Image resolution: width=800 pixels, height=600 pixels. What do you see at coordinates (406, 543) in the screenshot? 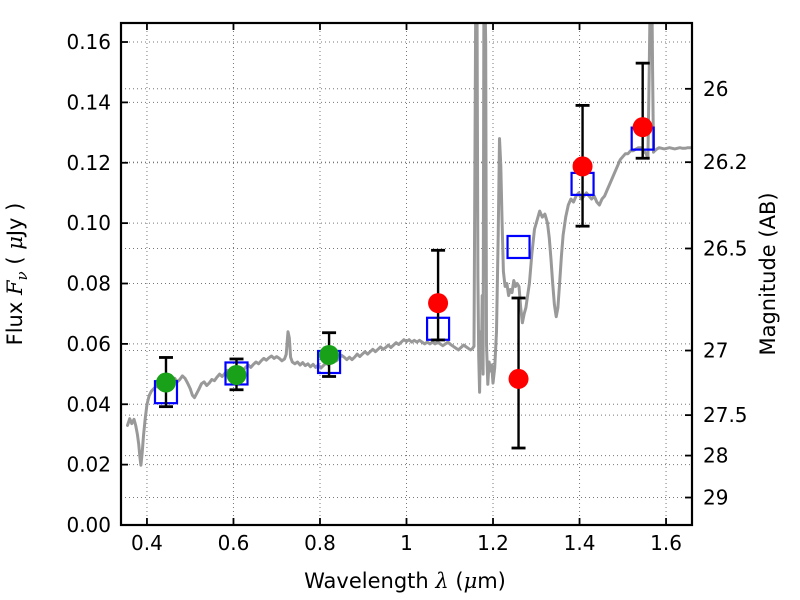
I see `x-tick-label: 1` at bounding box center [406, 543].